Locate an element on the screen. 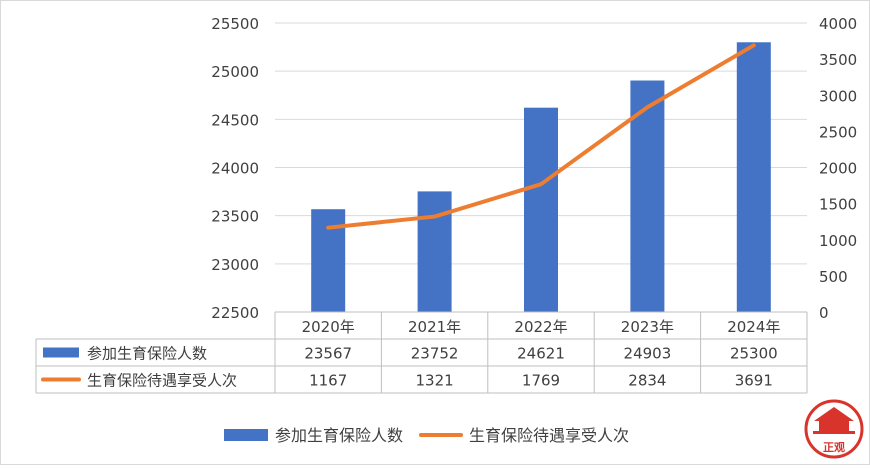  table-value: 1769 is located at coordinates (541, 381).